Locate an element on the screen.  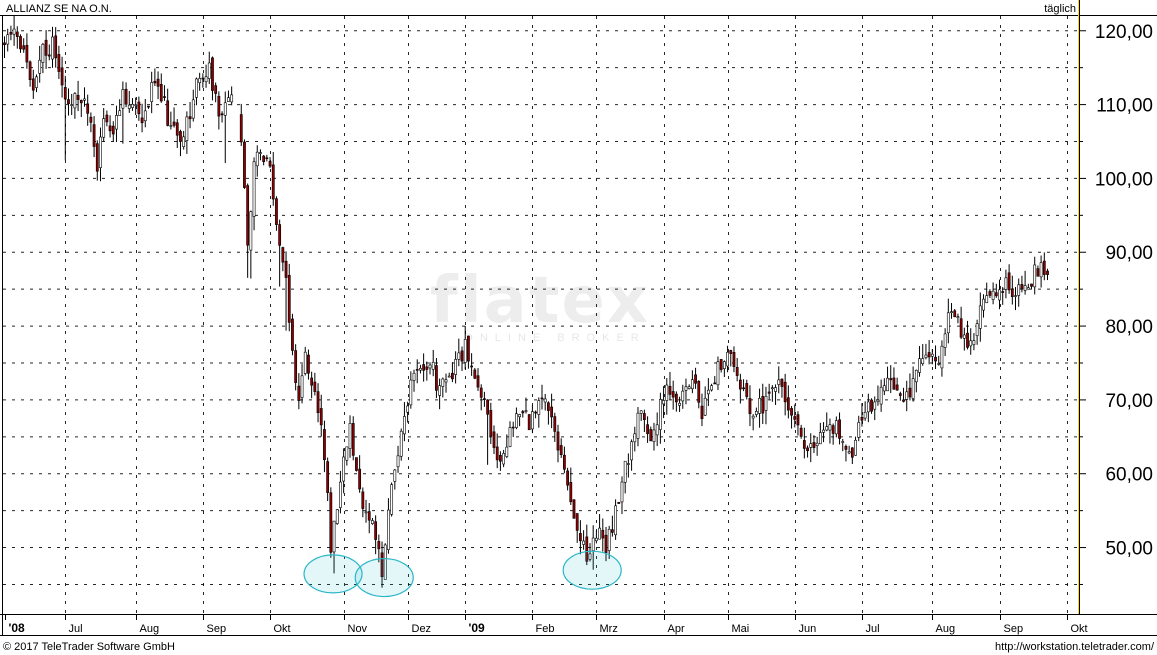
low-highlight-ellipse is located at coordinates (592, 570).